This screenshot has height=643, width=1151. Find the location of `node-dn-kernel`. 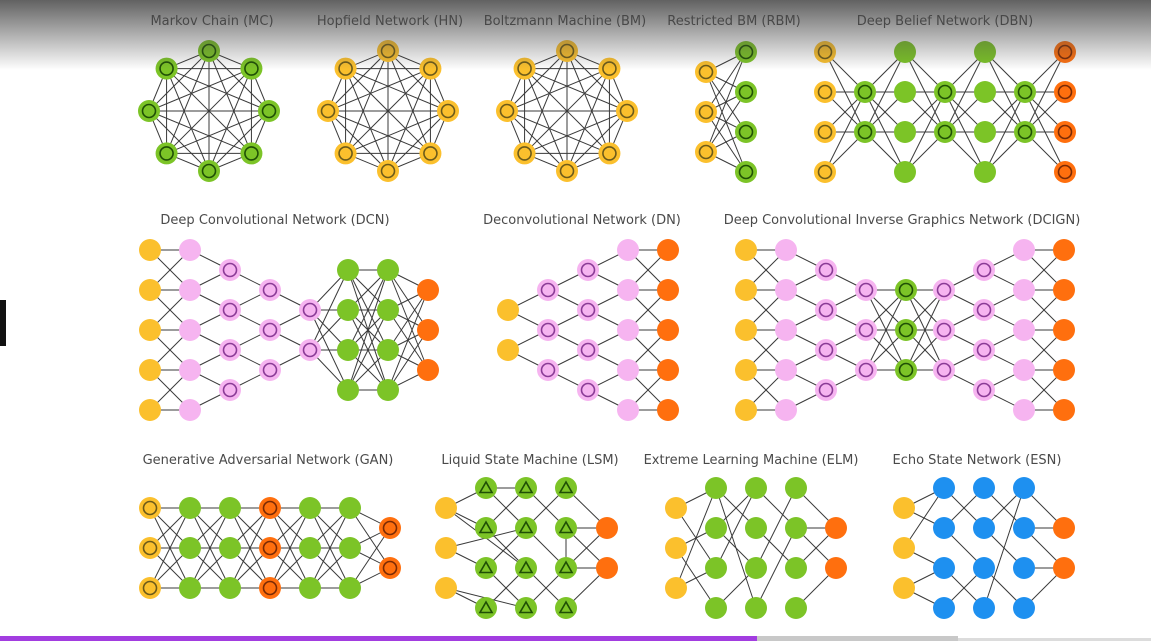

node-dn-kernel is located at coordinates (628, 370).